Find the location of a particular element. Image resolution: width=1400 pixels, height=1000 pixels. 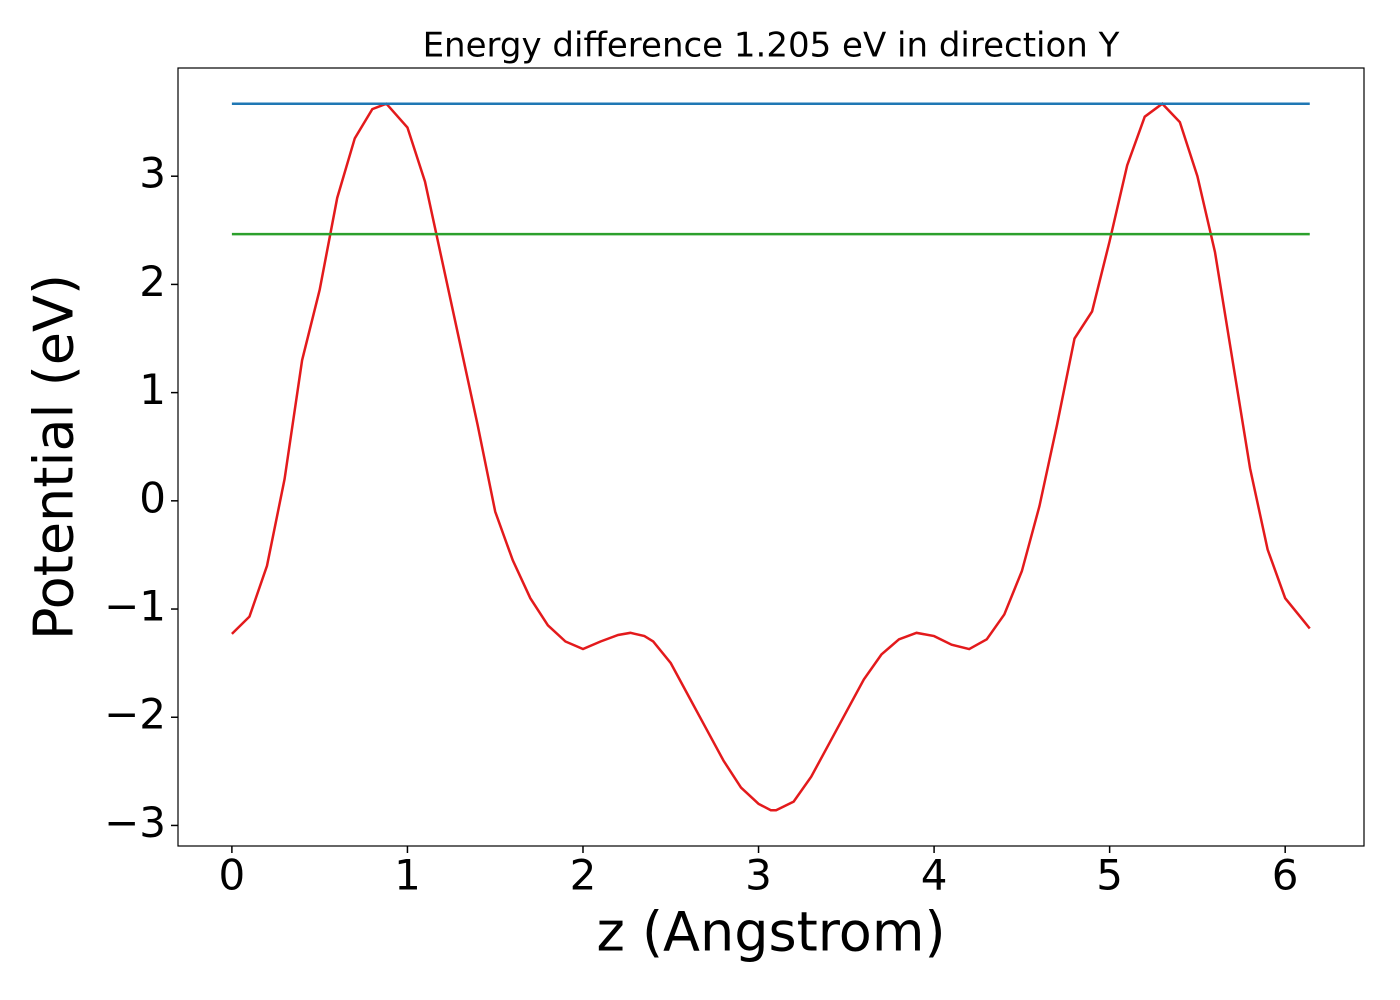

y-tick-label: −2 is located at coordinates (135, 714).